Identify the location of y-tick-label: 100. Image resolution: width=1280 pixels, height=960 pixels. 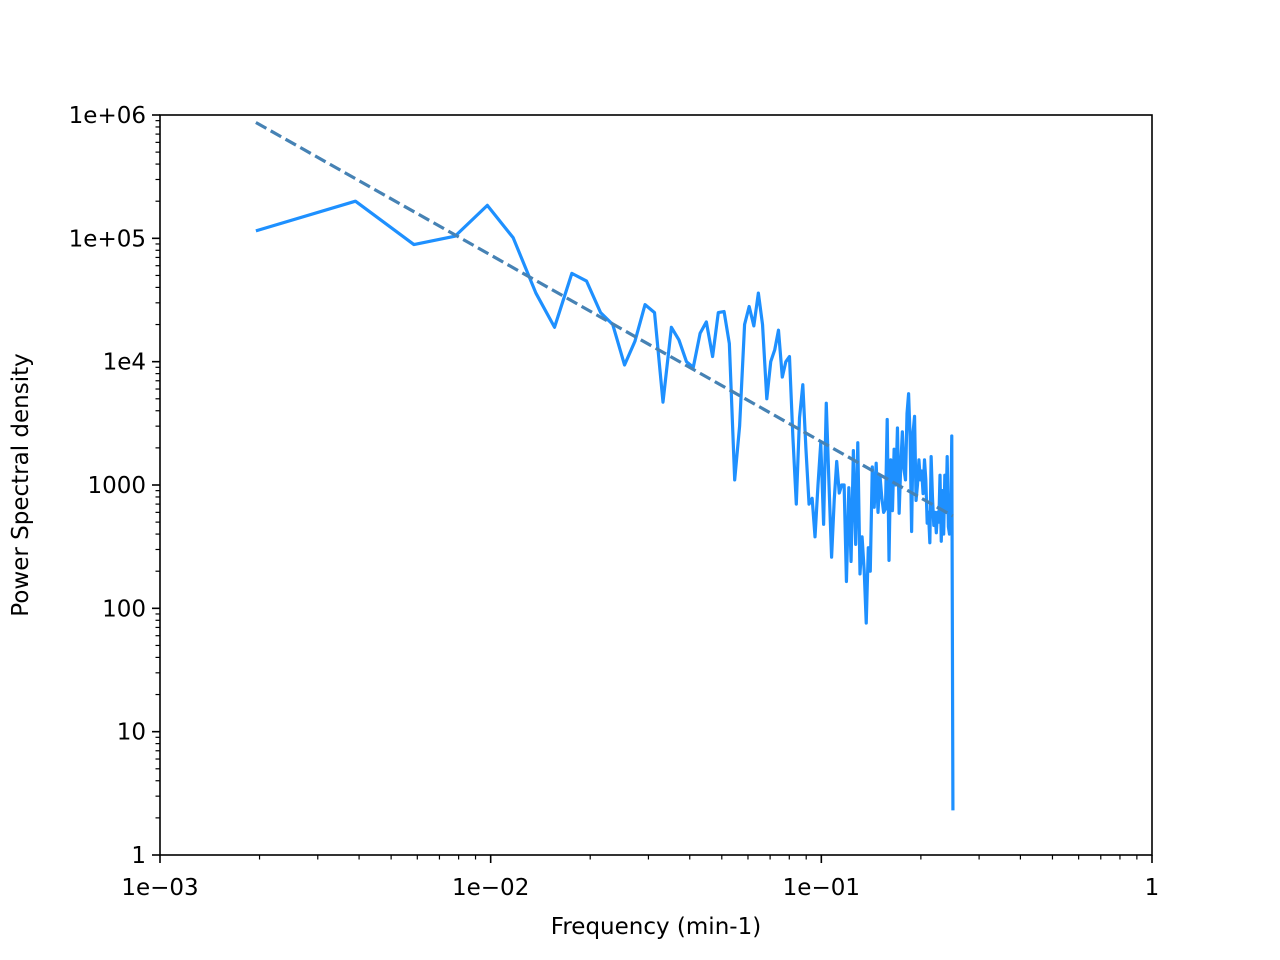
(124, 609).